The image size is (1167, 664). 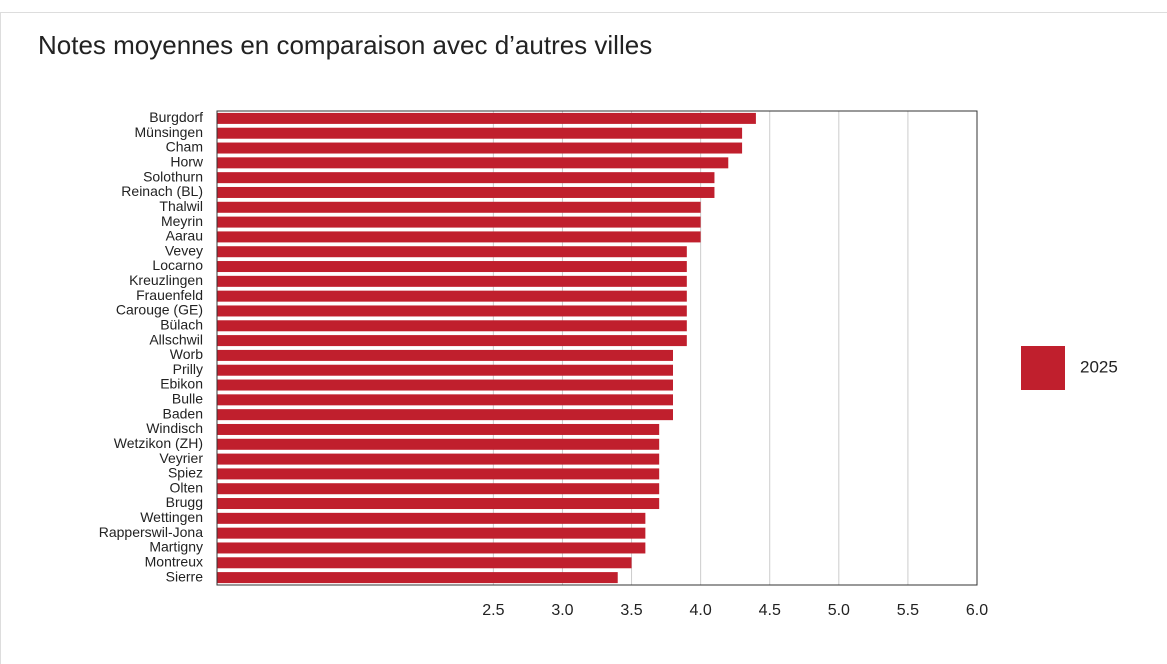 I want to click on y-tick-label: Horw, so click(x=187, y=162).